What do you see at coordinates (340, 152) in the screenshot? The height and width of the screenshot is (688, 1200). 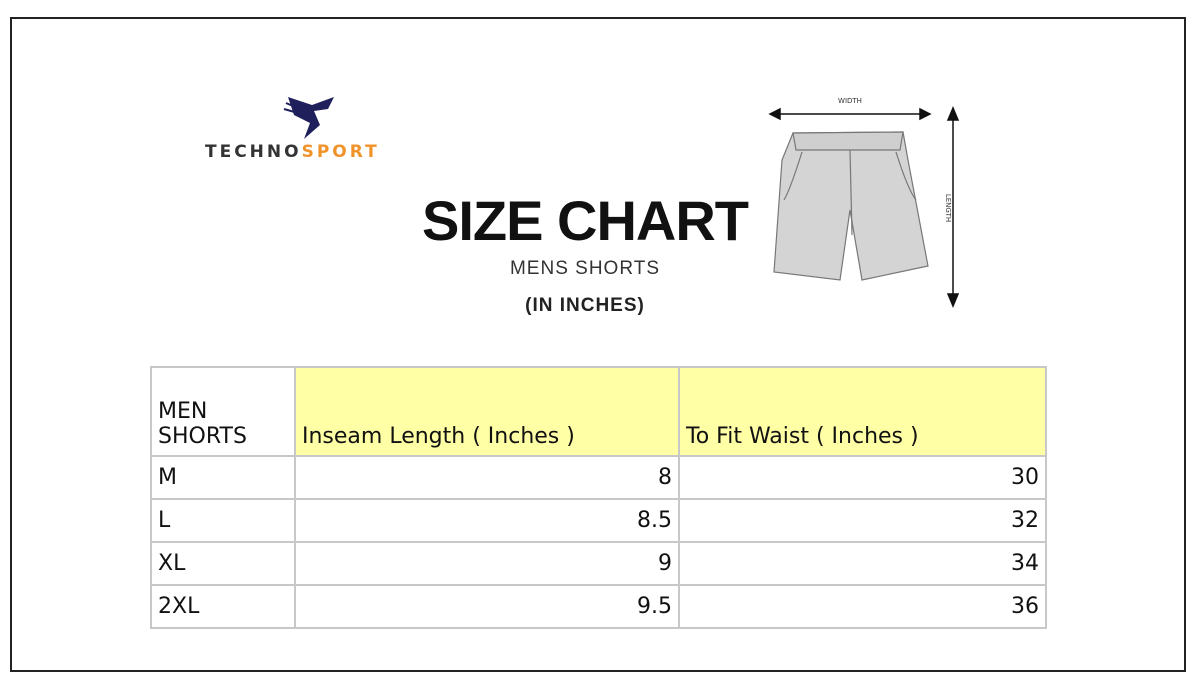 I see `brand-part2: SPORT` at bounding box center [340, 152].